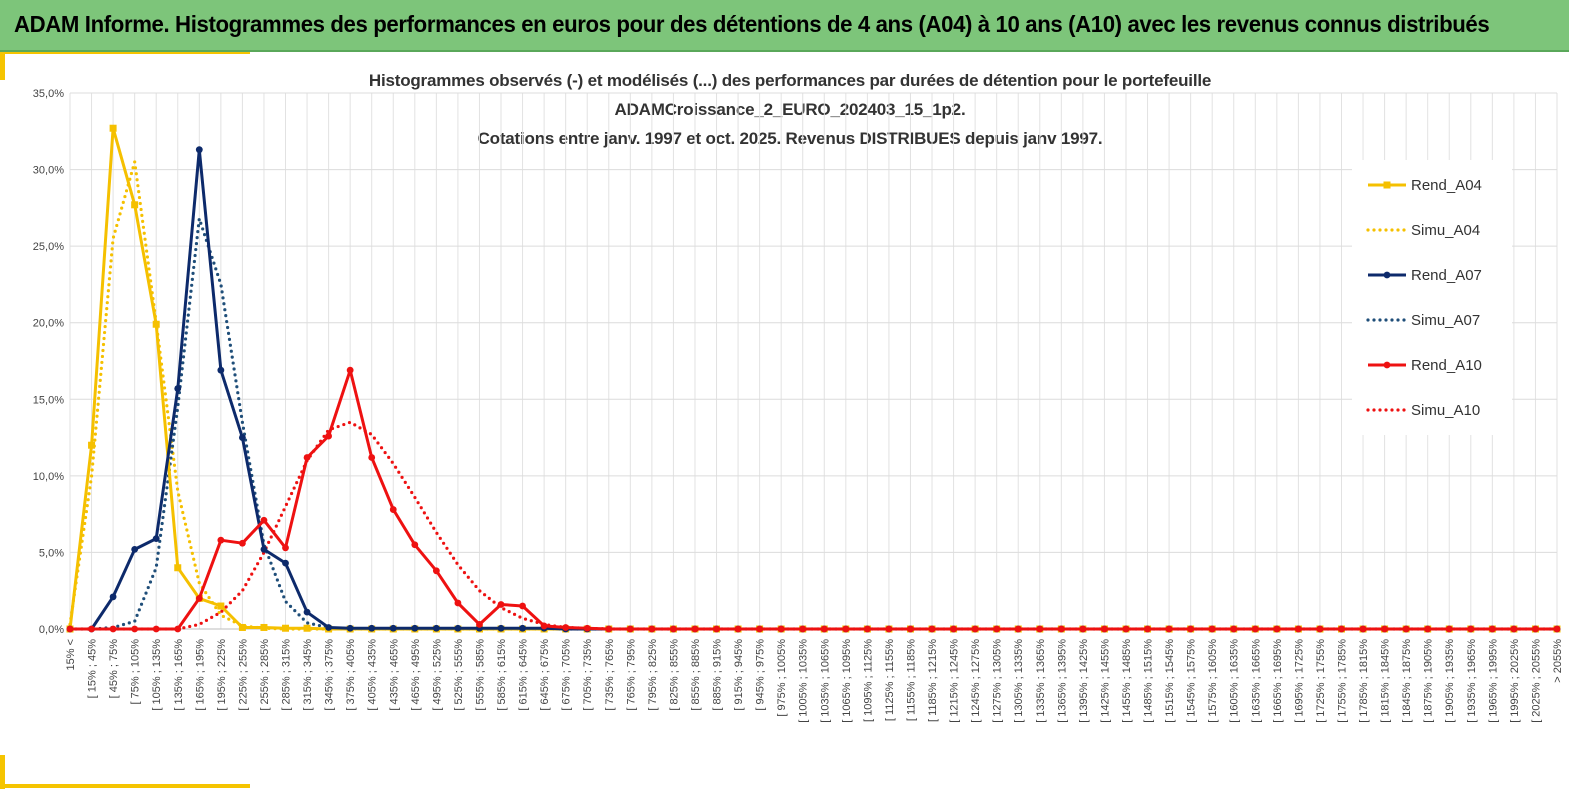  Describe the element at coordinates (1446, 185) in the screenshot. I see `legend-label: Rend_A04` at that location.